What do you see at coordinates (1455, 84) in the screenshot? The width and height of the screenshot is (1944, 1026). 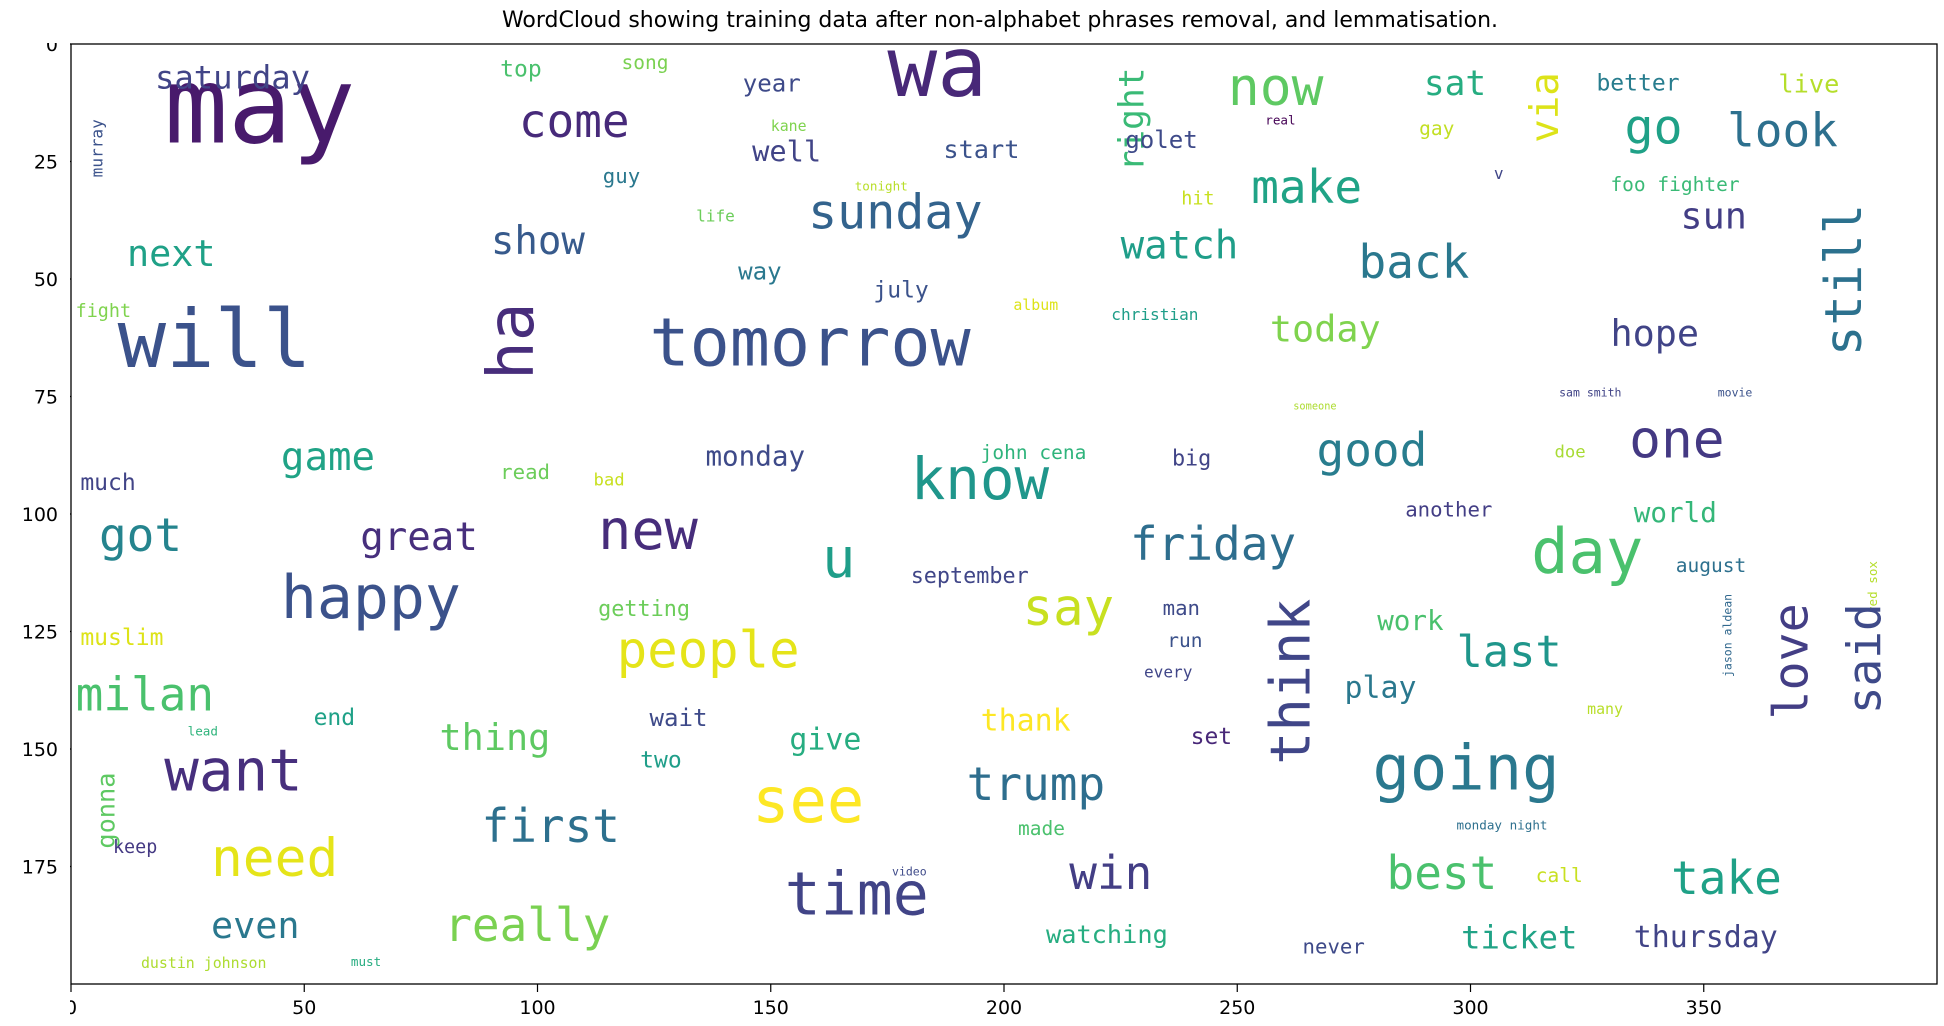 I see `word-sat: sat` at bounding box center [1455, 84].